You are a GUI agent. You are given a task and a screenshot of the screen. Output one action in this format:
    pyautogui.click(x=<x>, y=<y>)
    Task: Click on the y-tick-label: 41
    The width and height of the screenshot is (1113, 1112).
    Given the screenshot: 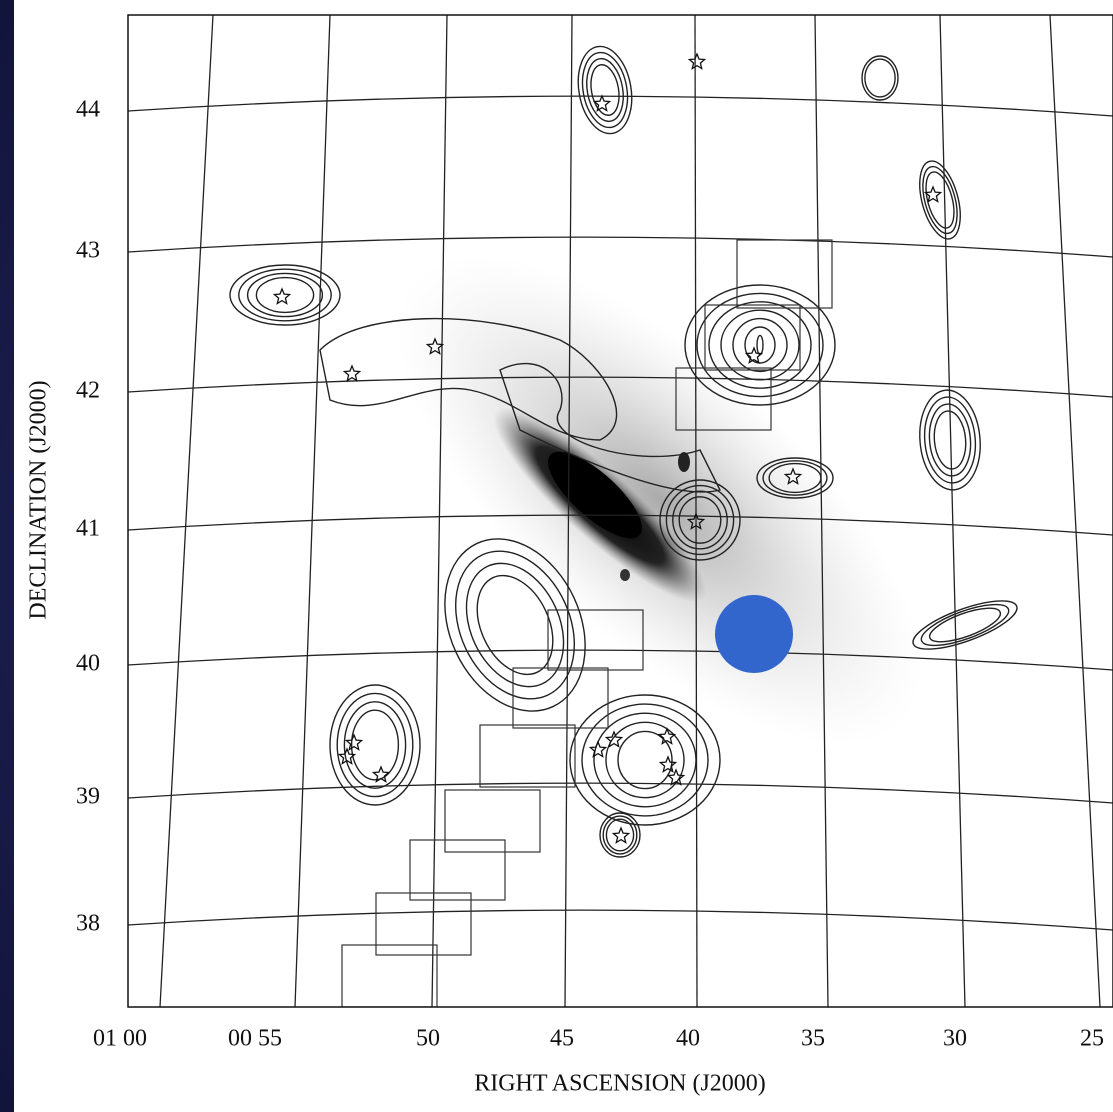 What is the action you would take?
    pyautogui.click(x=88, y=529)
    